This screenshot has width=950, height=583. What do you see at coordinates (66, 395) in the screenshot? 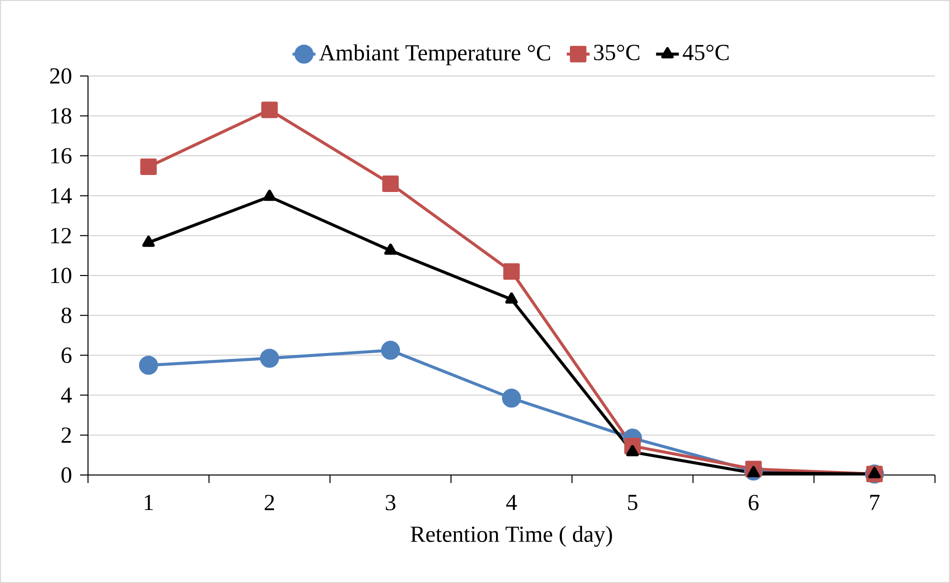
I see `y-tick-label: 4` at bounding box center [66, 395].